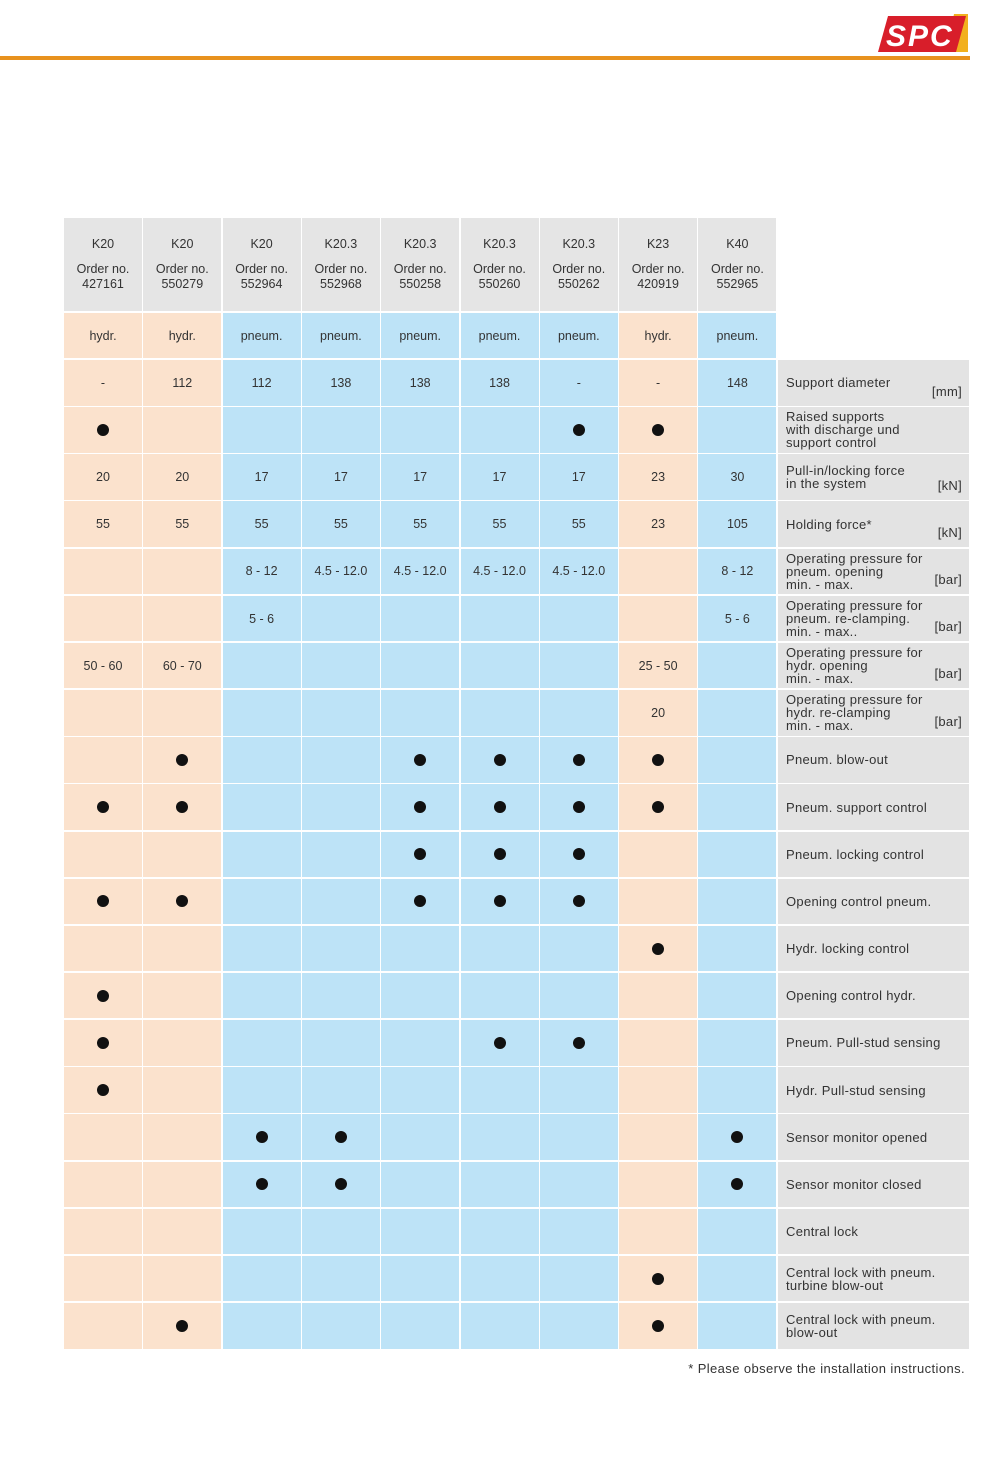 This screenshot has width=1000, height=1461. What do you see at coordinates (261, 284) in the screenshot?
I see `order-number: 552964` at bounding box center [261, 284].